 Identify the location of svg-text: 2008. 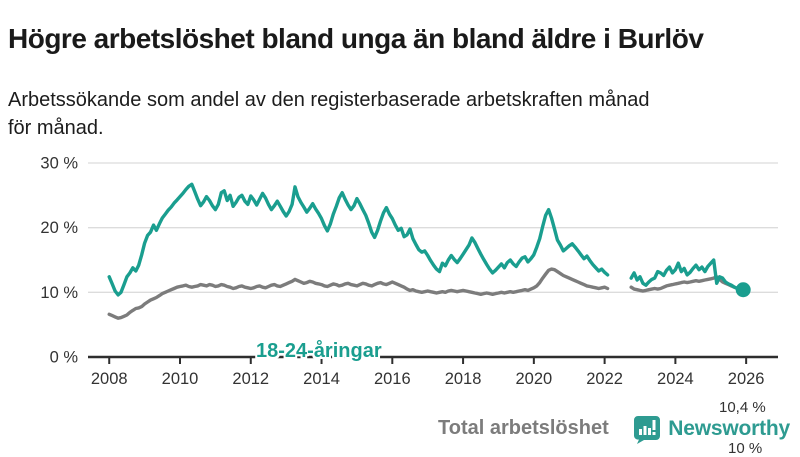
(109, 379).